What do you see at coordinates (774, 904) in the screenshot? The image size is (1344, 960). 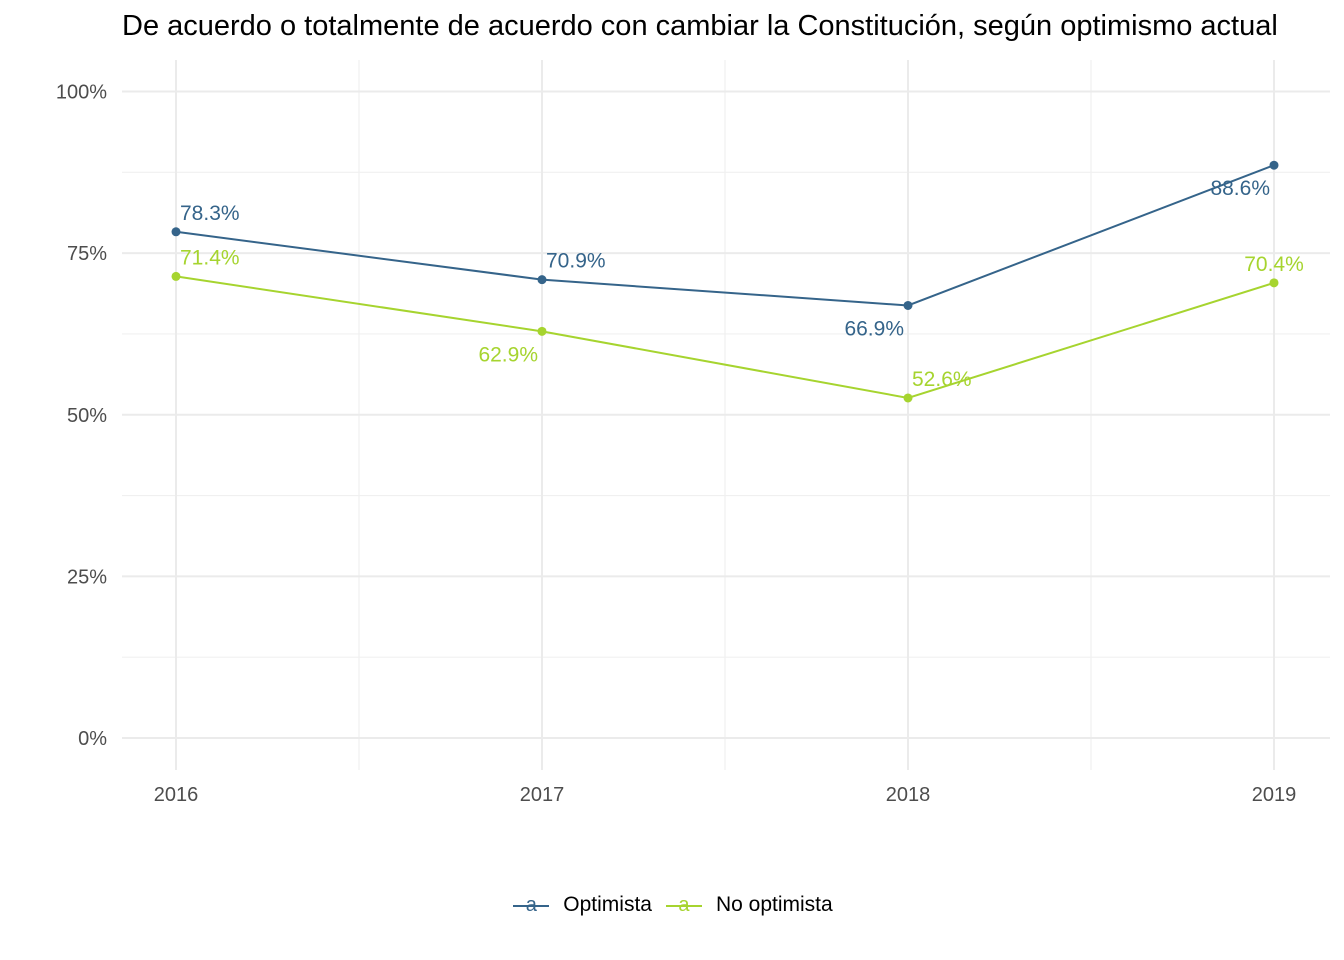 I see `legend-label-no-optimista: No optimista` at bounding box center [774, 904].